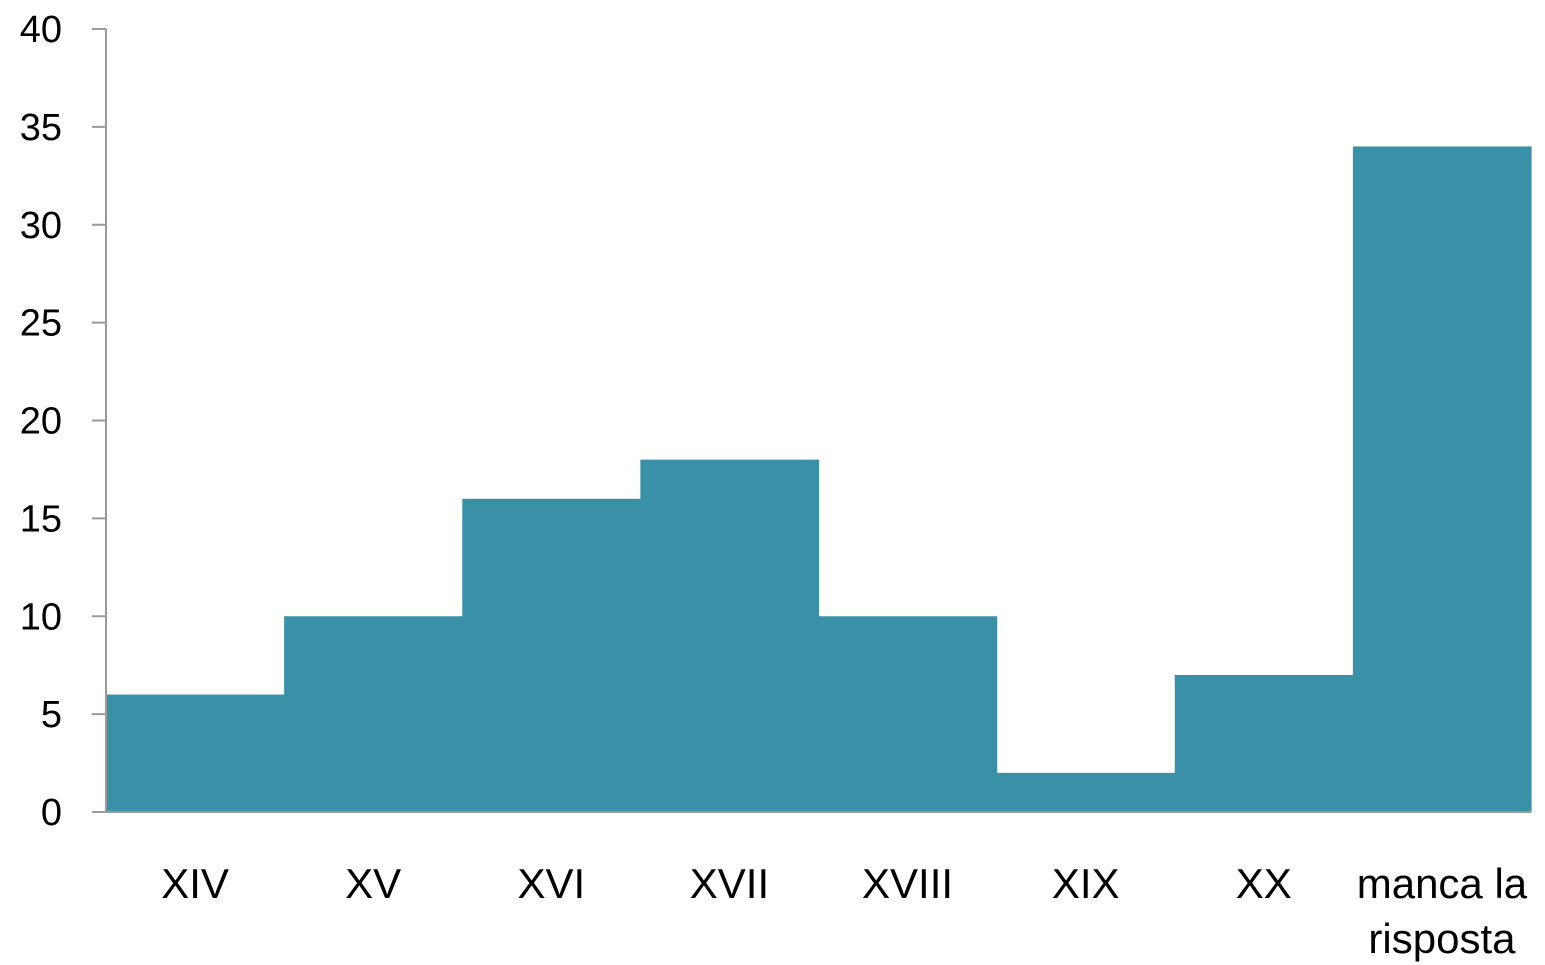  What do you see at coordinates (41, 226) in the screenshot?
I see `y-tick-label: 30` at bounding box center [41, 226].